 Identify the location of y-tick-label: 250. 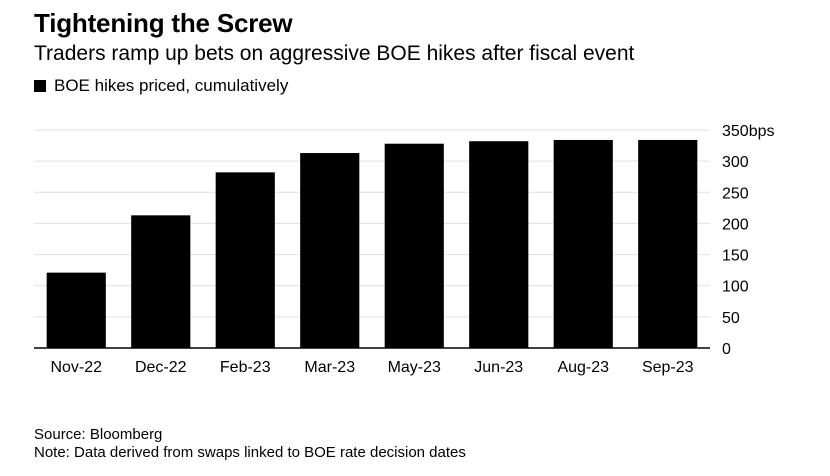
(735, 193).